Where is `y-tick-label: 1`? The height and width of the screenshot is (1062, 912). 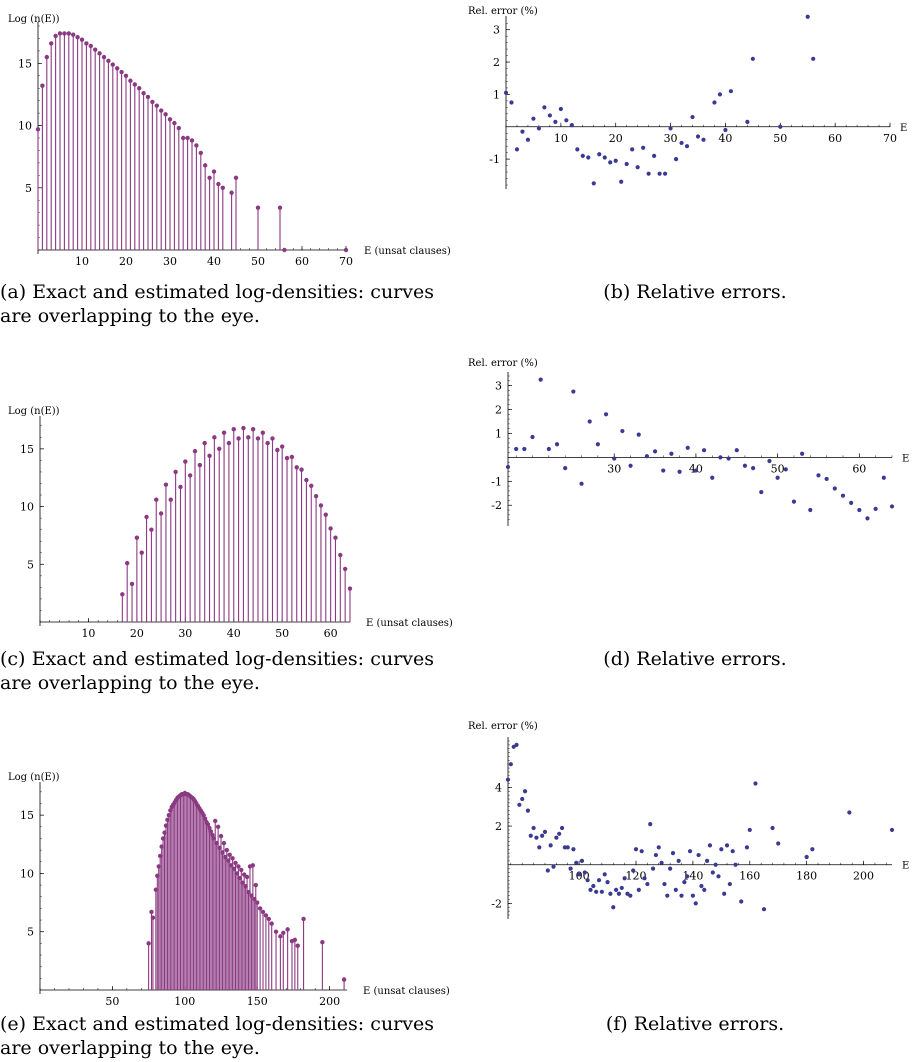 y-tick-label: 1 is located at coordinates (498, 433).